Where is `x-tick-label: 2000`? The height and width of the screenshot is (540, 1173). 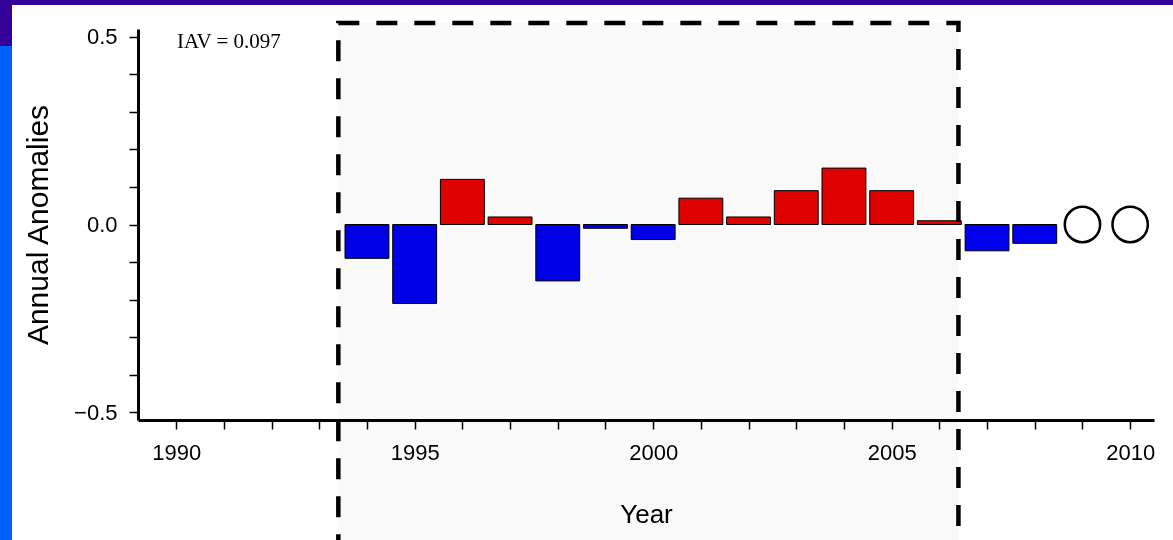 x-tick-label: 2000 is located at coordinates (654, 452).